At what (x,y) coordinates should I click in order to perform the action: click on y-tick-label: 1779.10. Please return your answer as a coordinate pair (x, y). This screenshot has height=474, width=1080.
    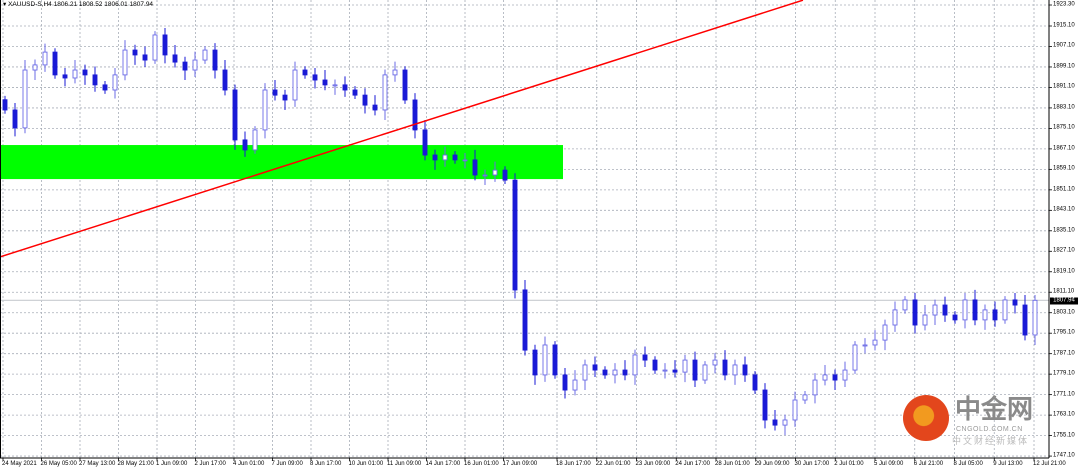
    Looking at the image, I should click on (1064, 373).